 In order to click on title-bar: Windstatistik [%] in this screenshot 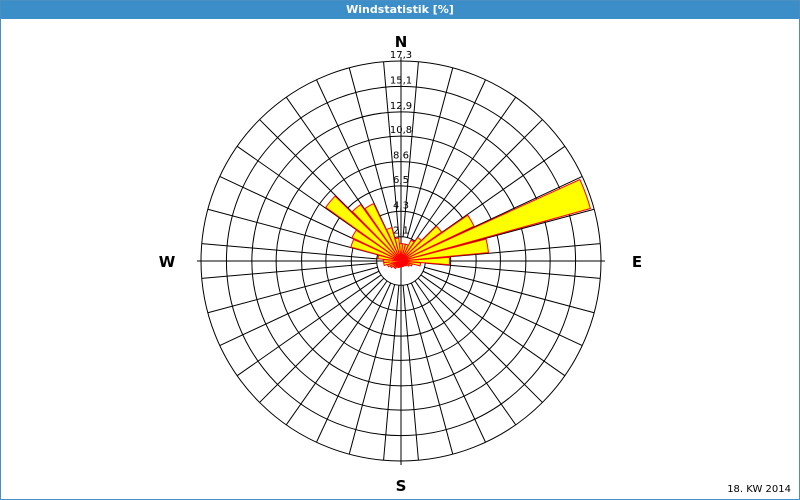, I will do `click(400, 10)`.